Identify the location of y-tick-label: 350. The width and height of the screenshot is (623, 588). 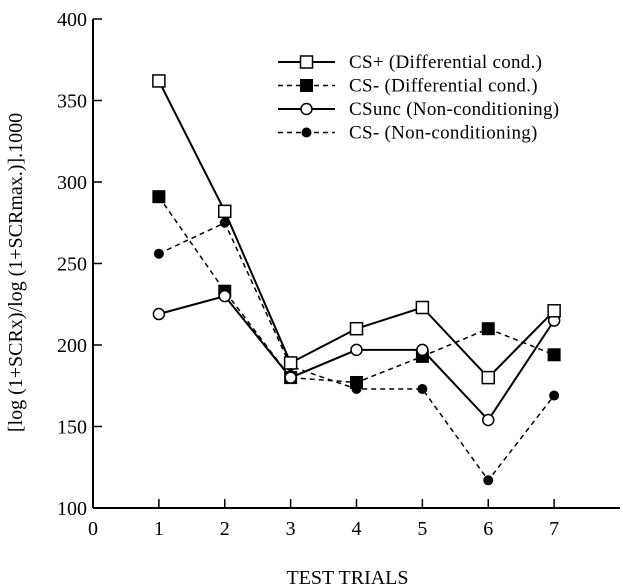
(72, 102).